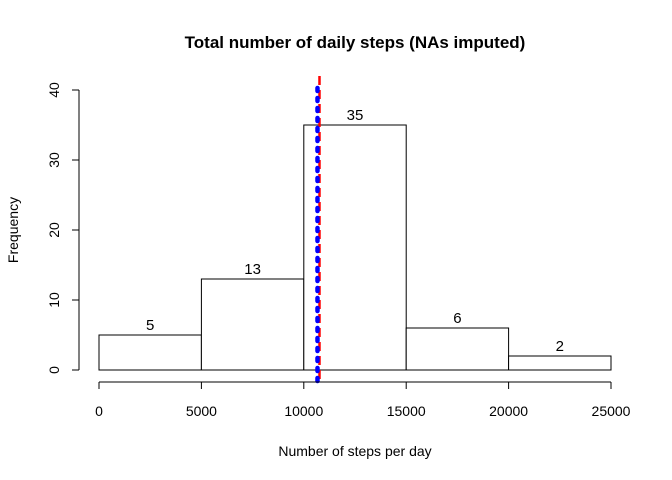 This screenshot has width=672, height=480. What do you see at coordinates (611, 411) in the screenshot?
I see `x-tick-label: 25000` at bounding box center [611, 411].